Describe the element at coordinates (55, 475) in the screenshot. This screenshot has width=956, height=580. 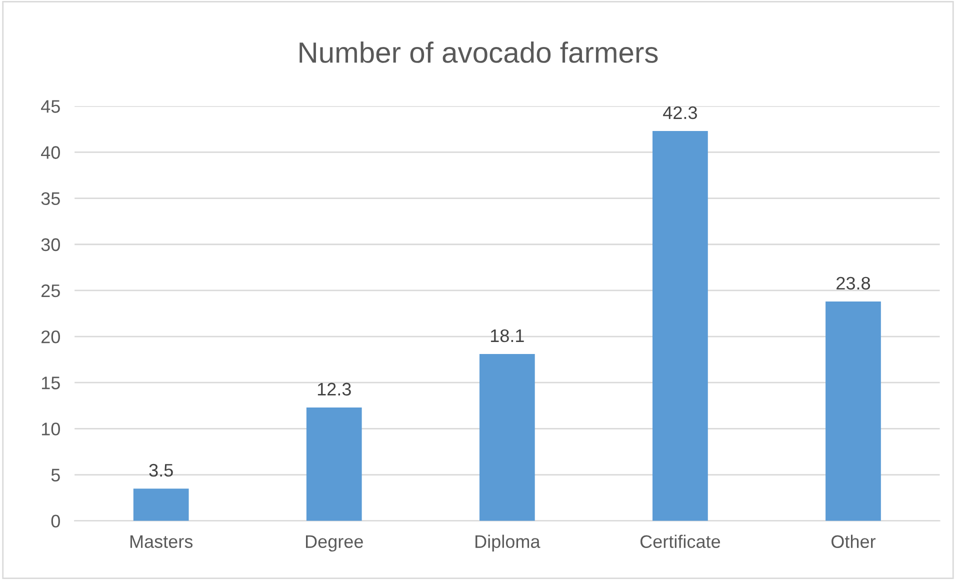
I see `y-tick-label: 5` at that location.